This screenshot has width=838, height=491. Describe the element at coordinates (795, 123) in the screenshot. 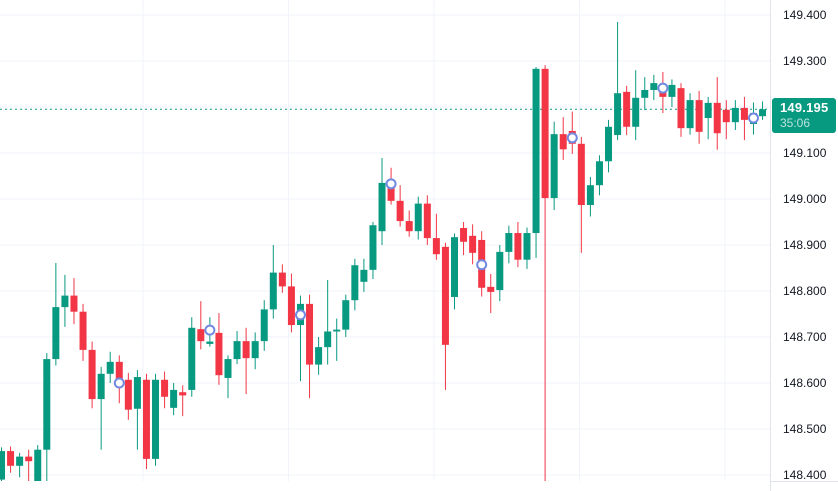

I see `countdown-timer: 35:06` at that location.